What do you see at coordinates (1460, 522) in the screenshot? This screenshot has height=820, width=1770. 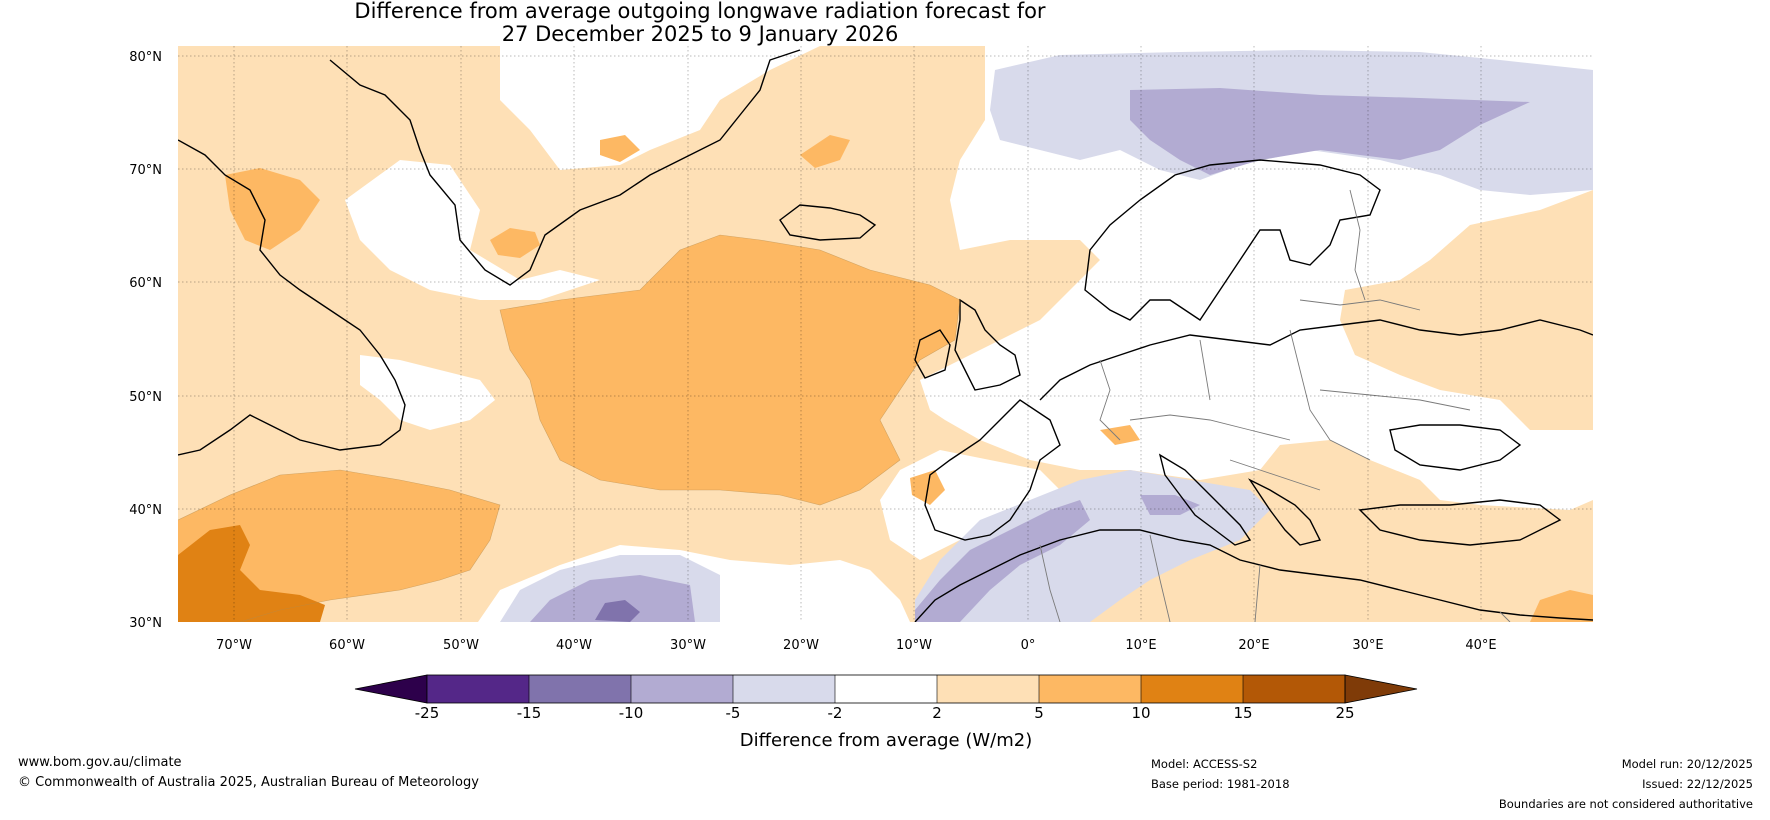 I see `coastline-turkey` at bounding box center [1460, 522].